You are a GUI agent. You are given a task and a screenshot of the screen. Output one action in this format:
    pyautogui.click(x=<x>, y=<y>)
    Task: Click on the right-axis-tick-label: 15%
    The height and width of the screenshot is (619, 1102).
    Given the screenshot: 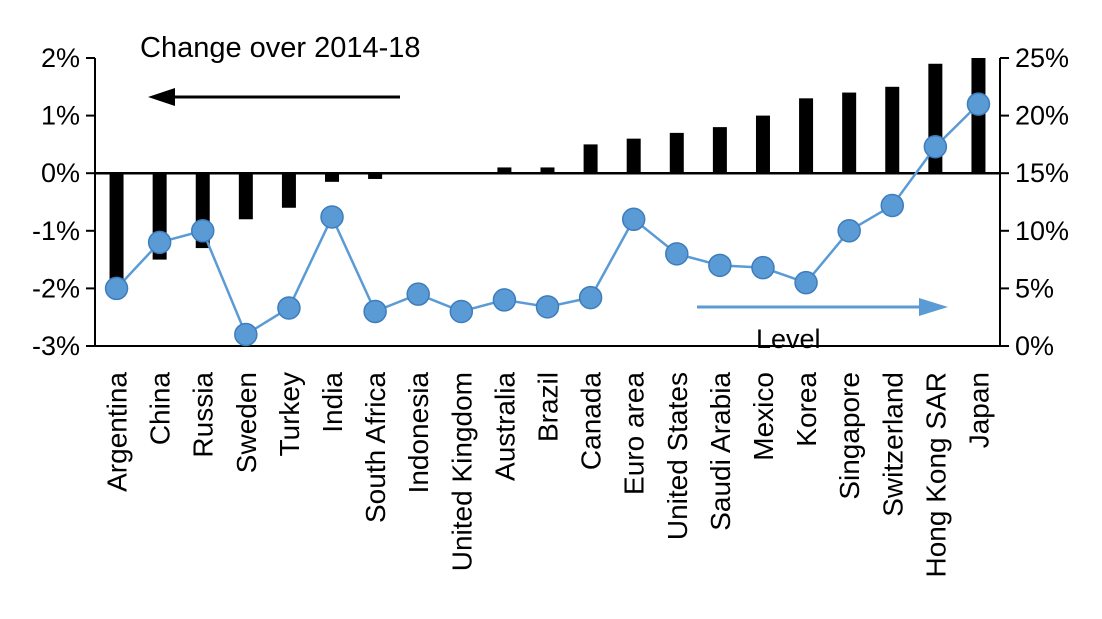 What is the action you would take?
    pyautogui.click(x=1042, y=173)
    